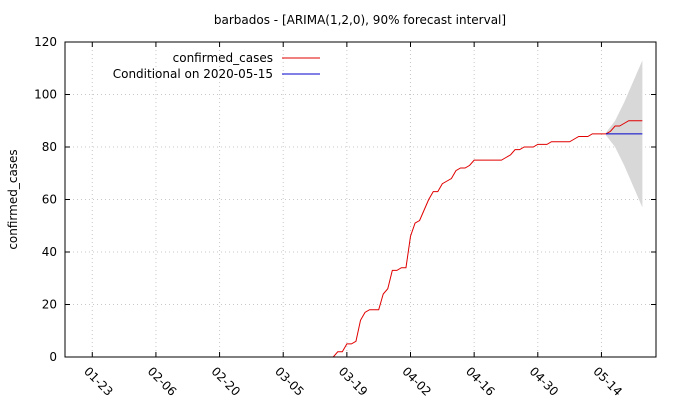 This screenshot has height=404, width=680. I want to click on x-tick-label: 05-14, so click(607, 381).